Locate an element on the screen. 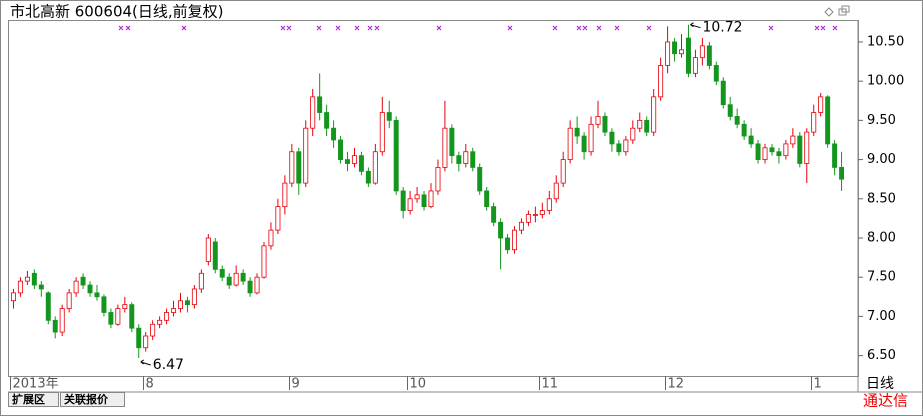 The image size is (923, 416). chart-title: 市北高新 600604(日线,前复权) is located at coordinates (117, 12).